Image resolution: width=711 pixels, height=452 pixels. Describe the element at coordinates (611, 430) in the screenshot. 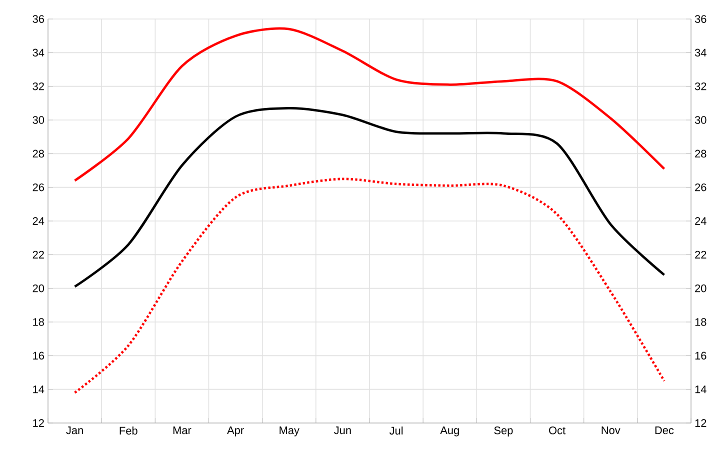

I see `x-tick-label: Nov` at that location.